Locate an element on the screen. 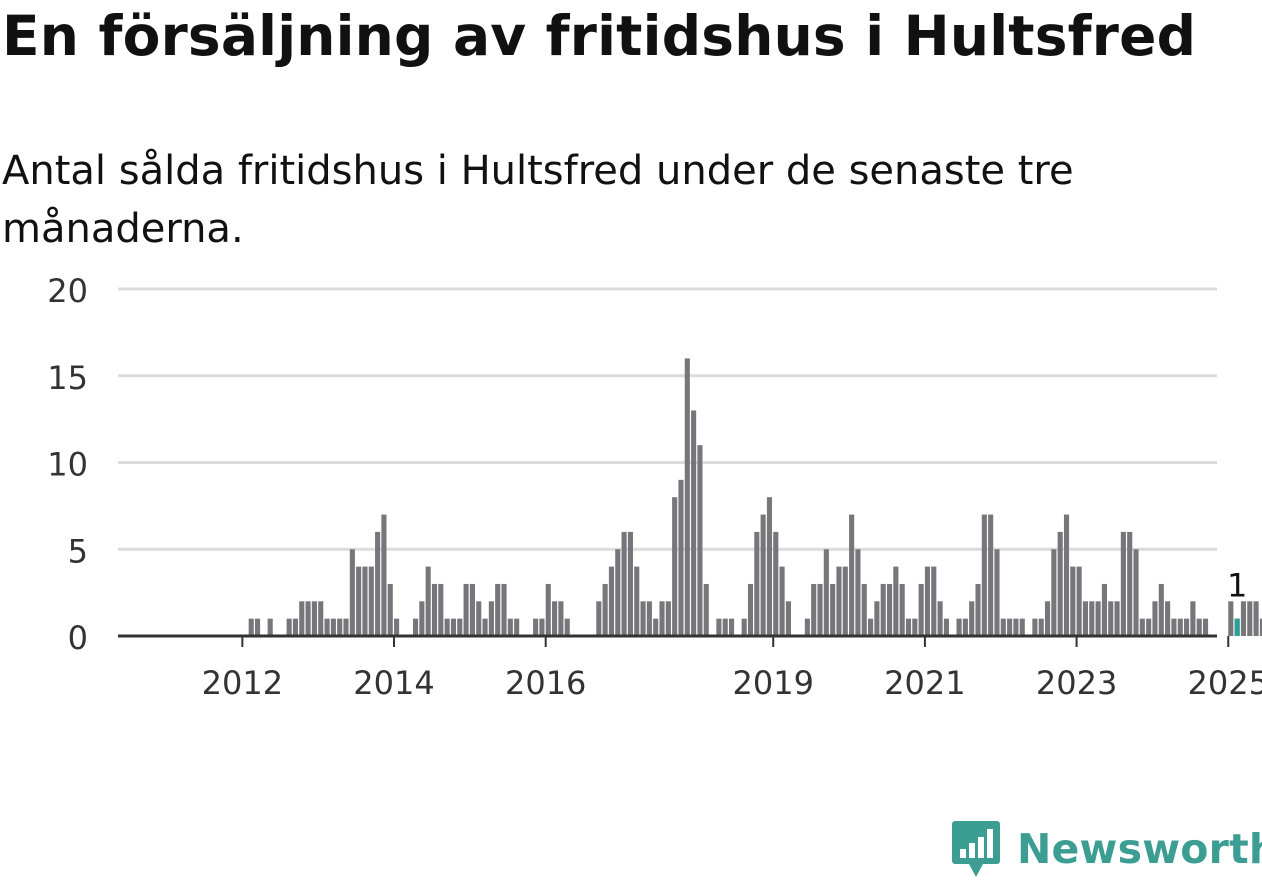 The image size is (1262, 880). chart-title: En försäljning av fritidshus i Hultsfred is located at coordinates (599, 36).